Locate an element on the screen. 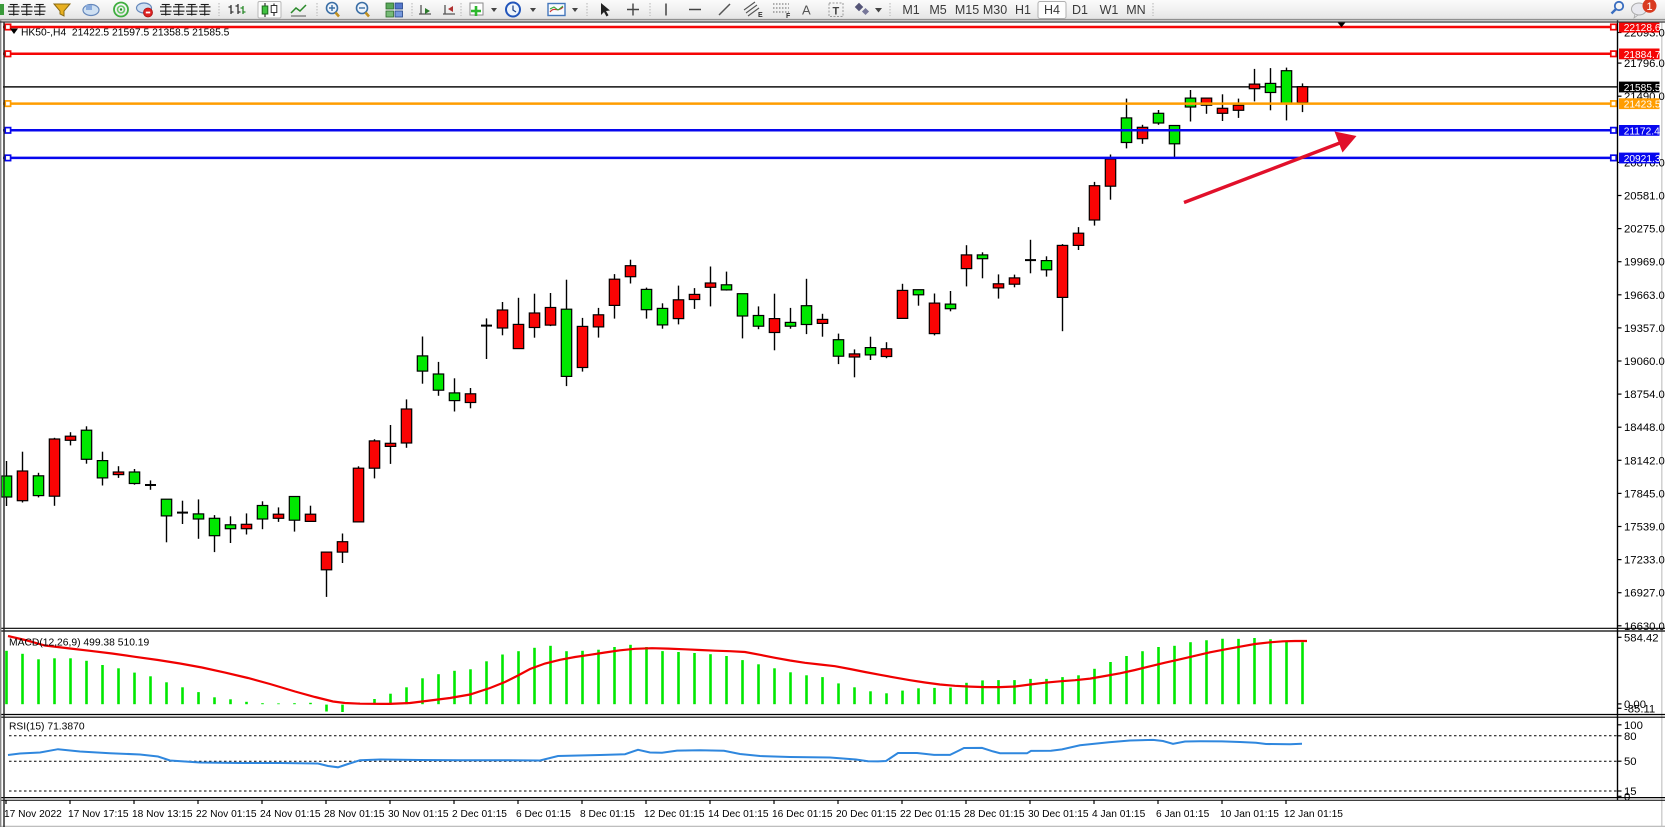  svg-text: 17 Nov 2022 is located at coordinates (33, 814).